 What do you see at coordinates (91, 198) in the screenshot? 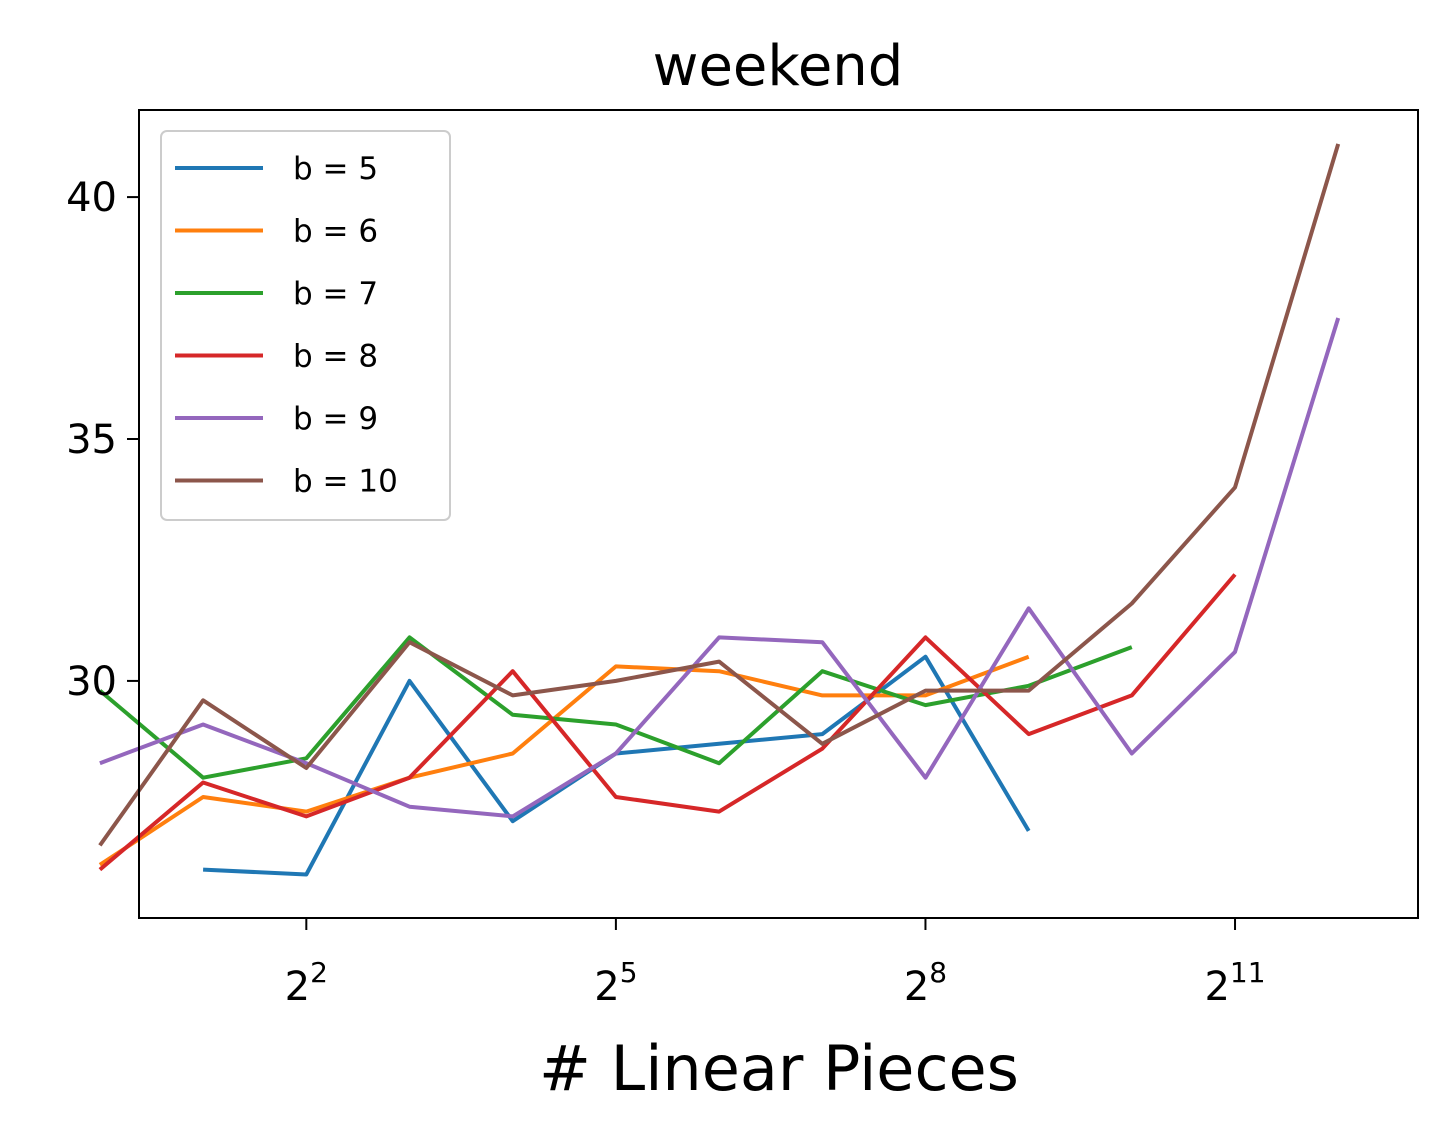
I see `y-tick-label: 40` at bounding box center [91, 198].